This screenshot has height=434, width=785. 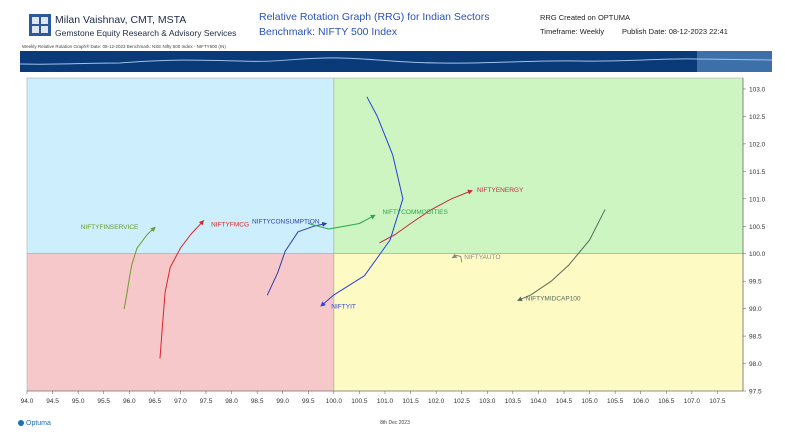 What do you see at coordinates (206, 401) in the screenshot?
I see `x-tick-label: 97.5` at bounding box center [206, 401].